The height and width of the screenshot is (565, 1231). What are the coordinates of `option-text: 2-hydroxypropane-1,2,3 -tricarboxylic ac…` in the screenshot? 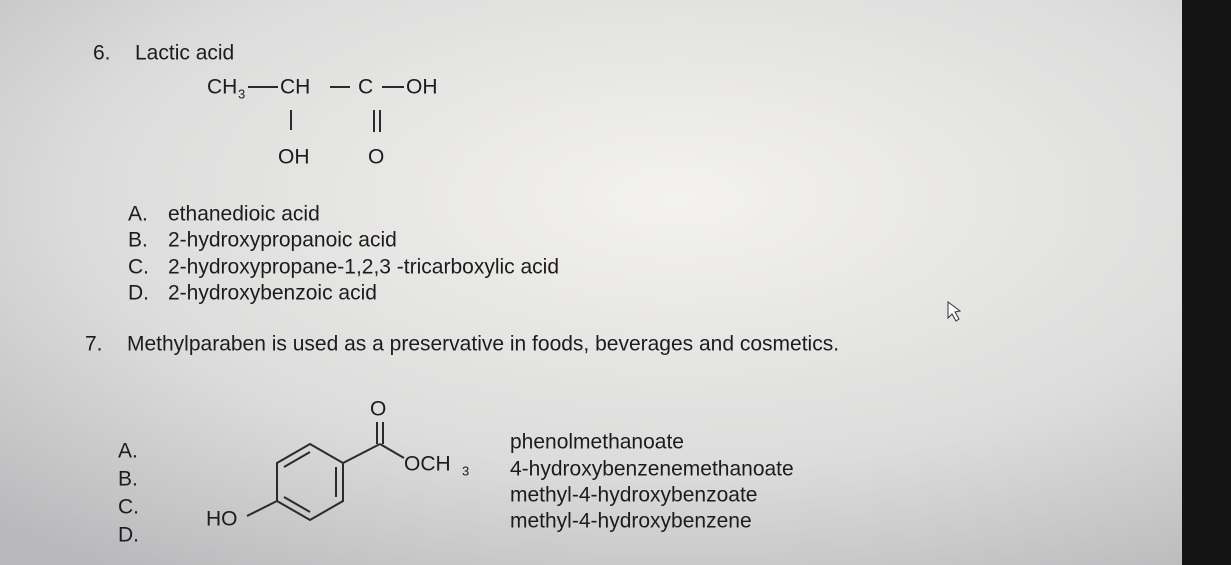 It's located at (363, 267).